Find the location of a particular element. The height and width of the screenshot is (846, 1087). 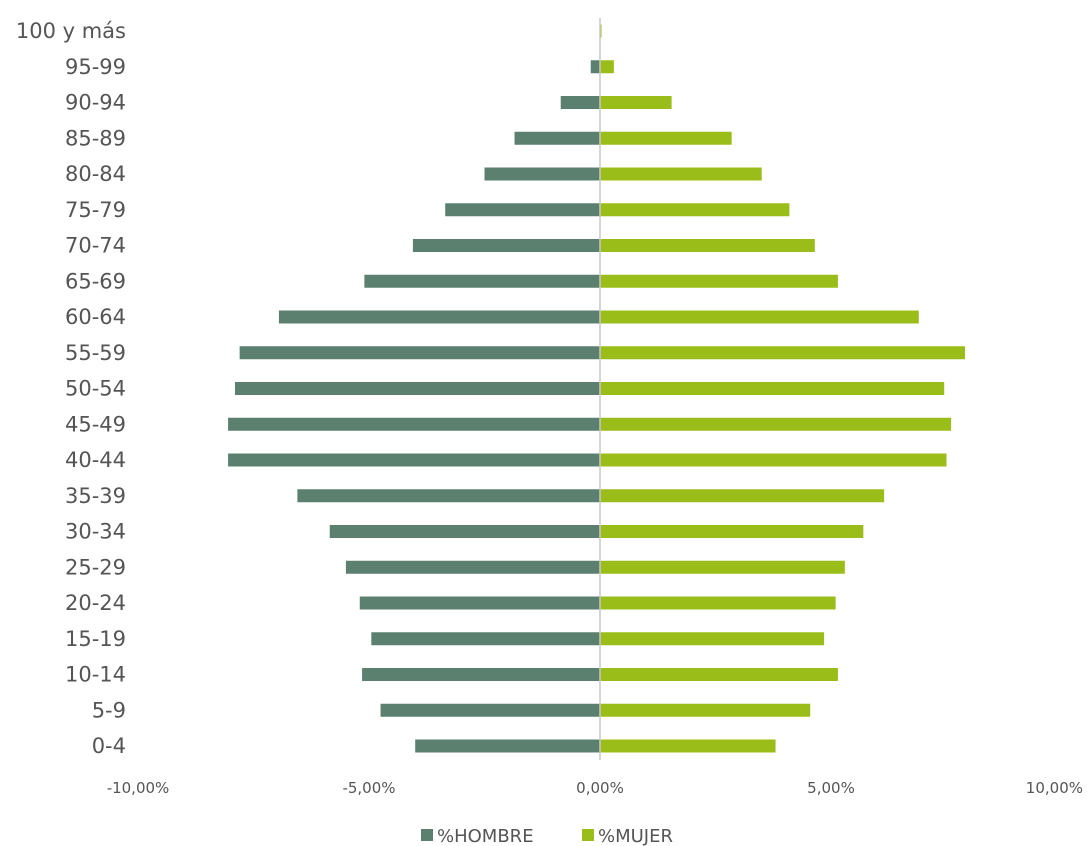

category-label-30-34: 30-34 is located at coordinates (95, 532).